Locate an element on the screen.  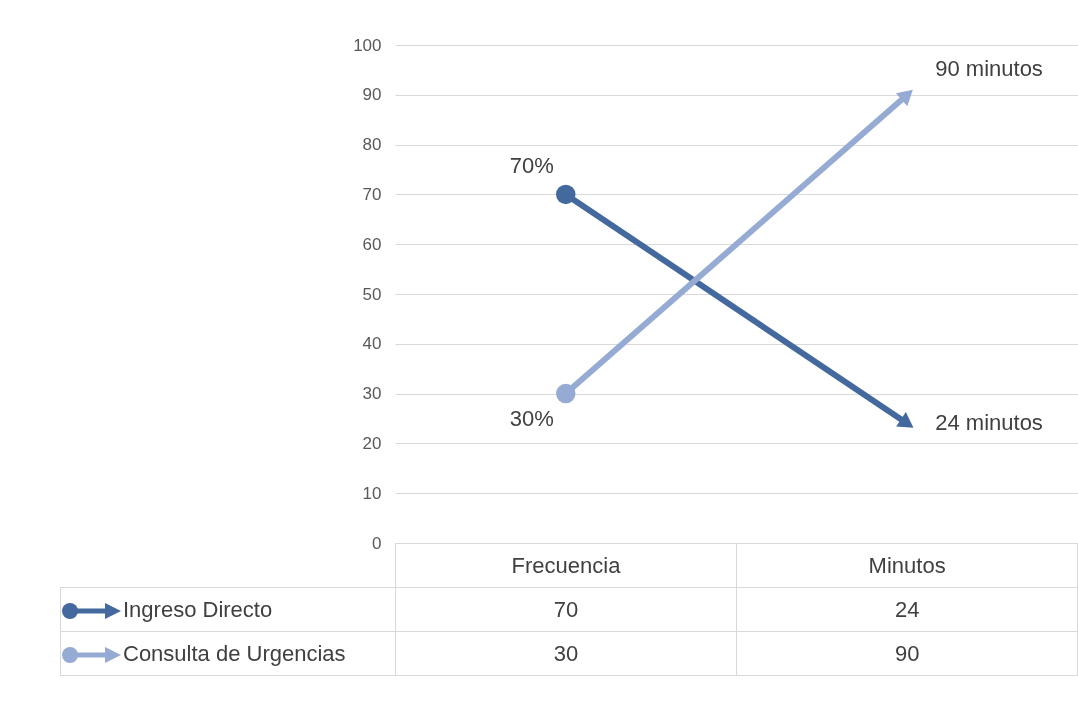
y-tick-label: 100 is located at coordinates (367, 45).